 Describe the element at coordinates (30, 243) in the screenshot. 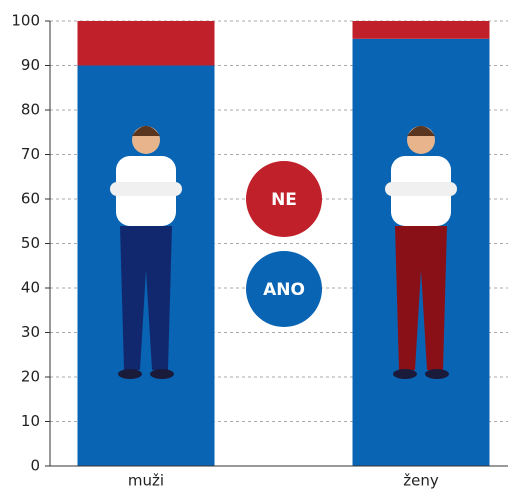

I see `y-tick-label: 50` at that location.